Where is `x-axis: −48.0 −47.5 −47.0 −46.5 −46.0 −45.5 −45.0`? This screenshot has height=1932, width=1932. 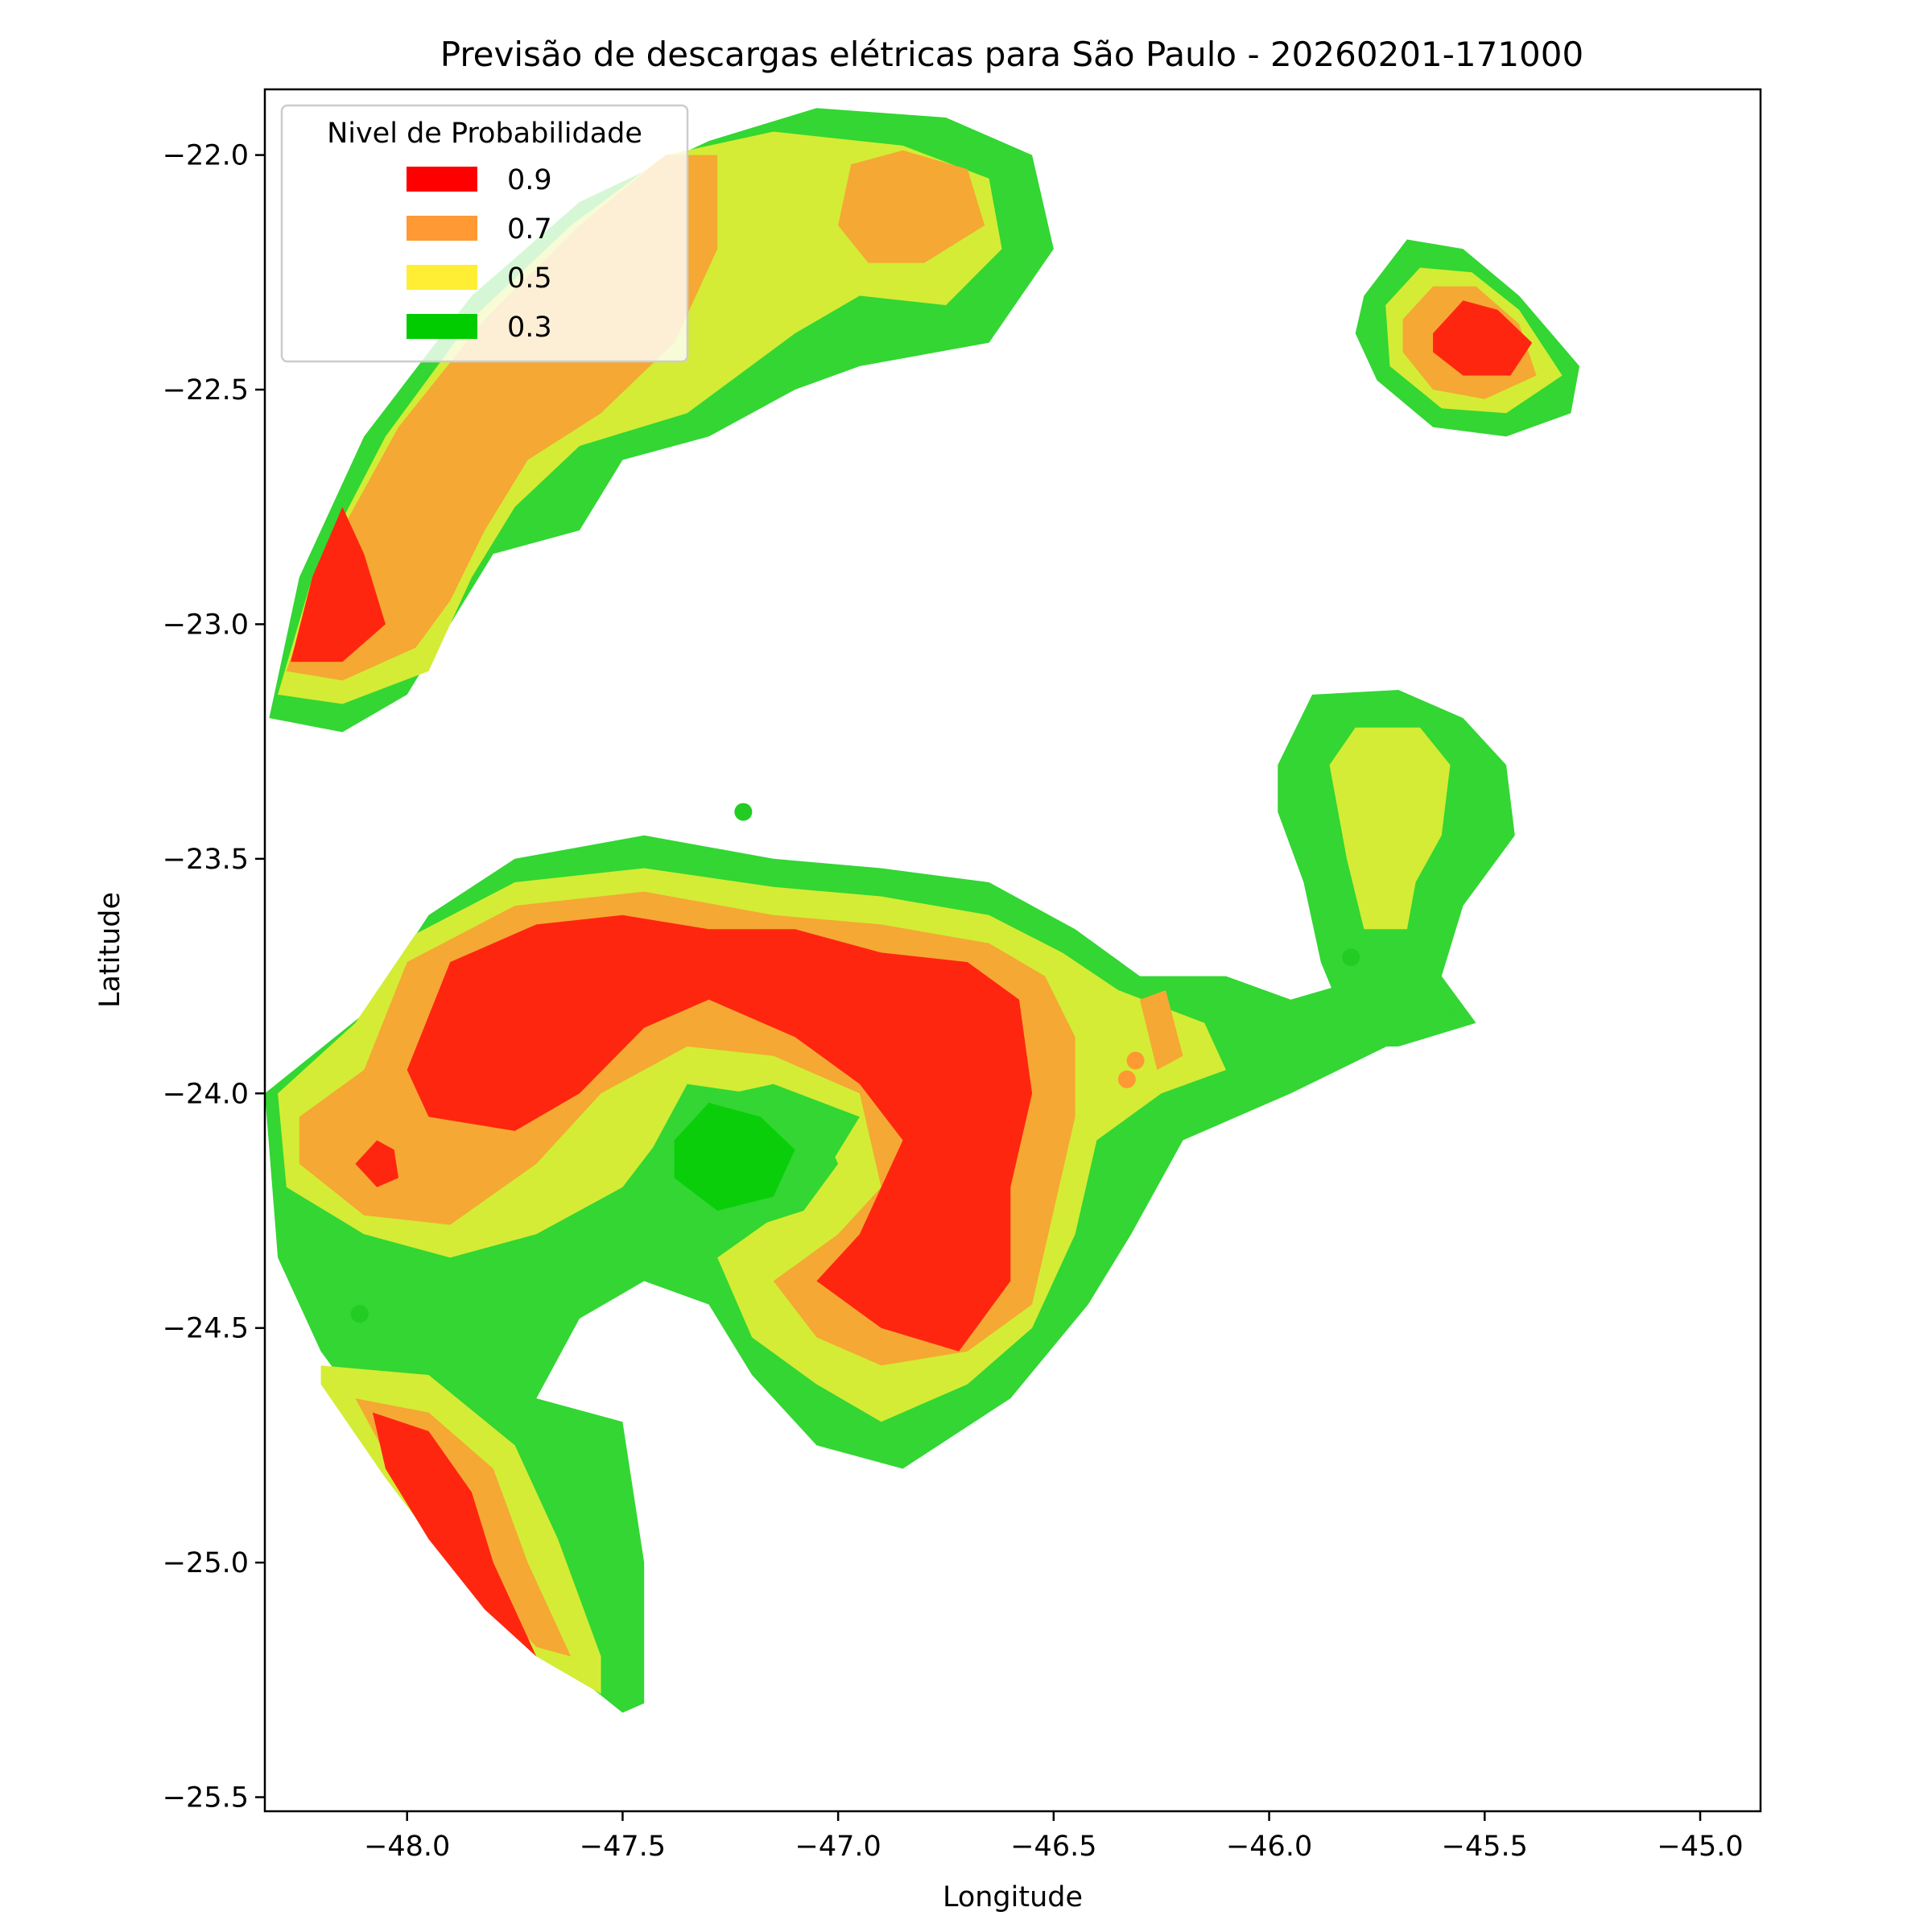
x-axis: −48.0 −47.5 −47.0 −46.5 −46.0 −45.5 −45.0 is located at coordinates (1054, 1837).